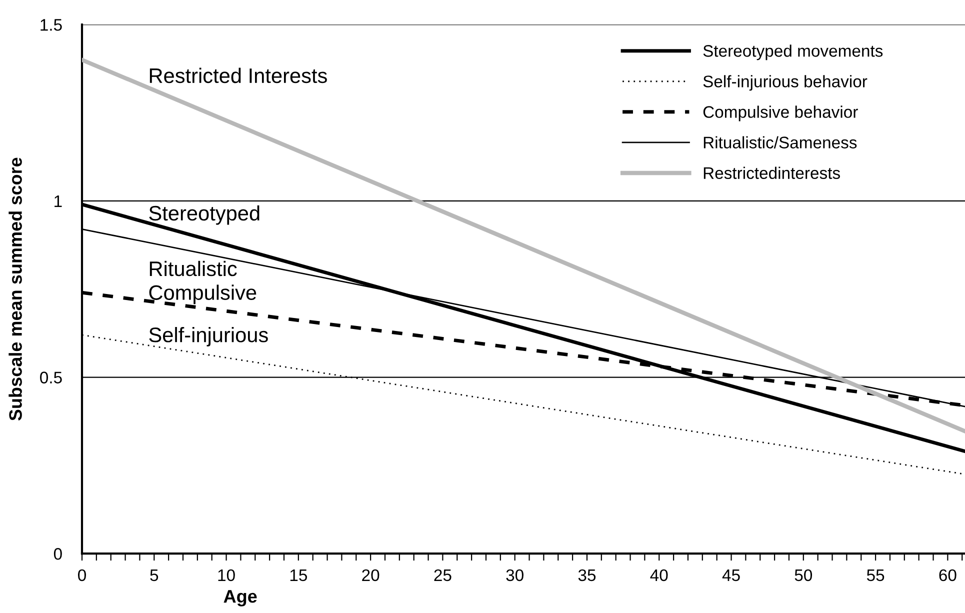  What do you see at coordinates (780, 114) in the screenshot?
I see `legend-label: Compulsive behavior` at bounding box center [780, 114].